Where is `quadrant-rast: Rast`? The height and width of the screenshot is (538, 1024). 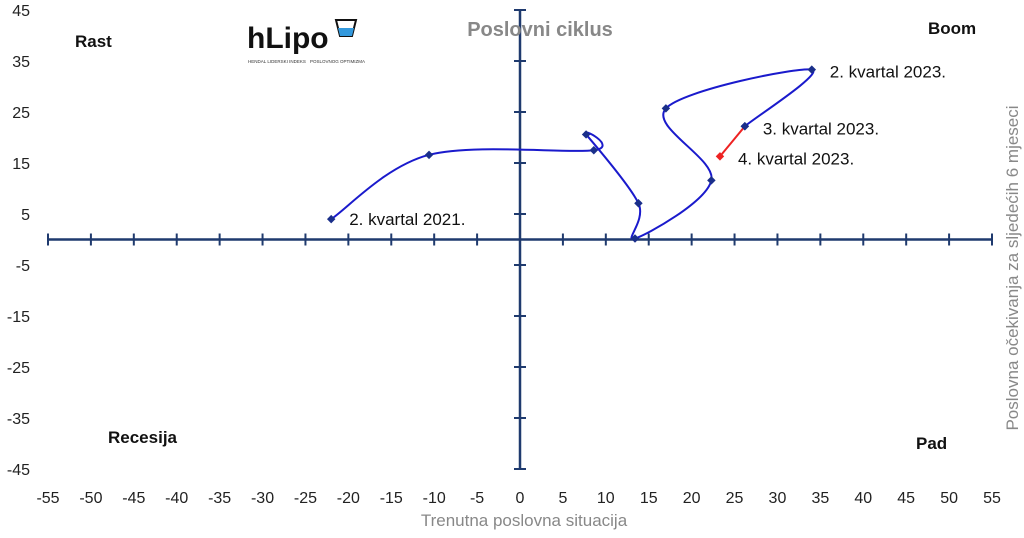
quadrant-rast: Rast is located at coordinates (93, 41).